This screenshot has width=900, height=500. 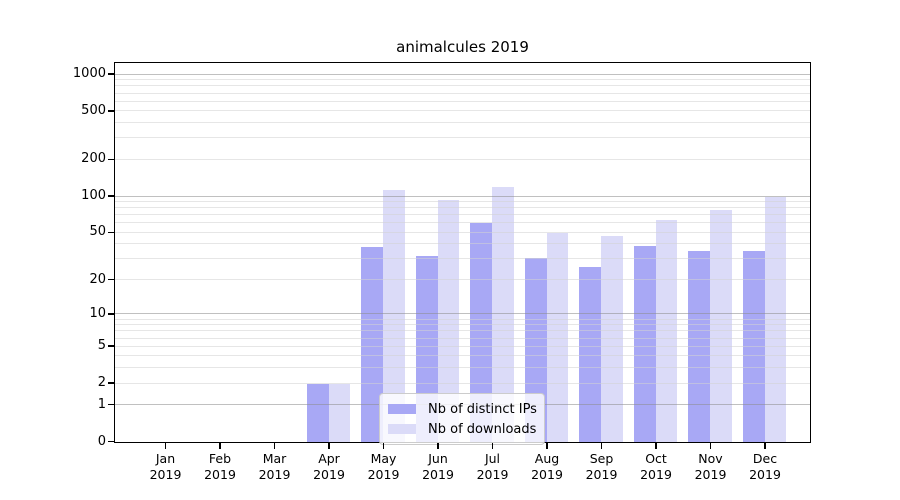 What do you see at coordinates (93, 110) in the screenshot?
I see `ytick-label-500: 500` at bounding box center [93, 110].